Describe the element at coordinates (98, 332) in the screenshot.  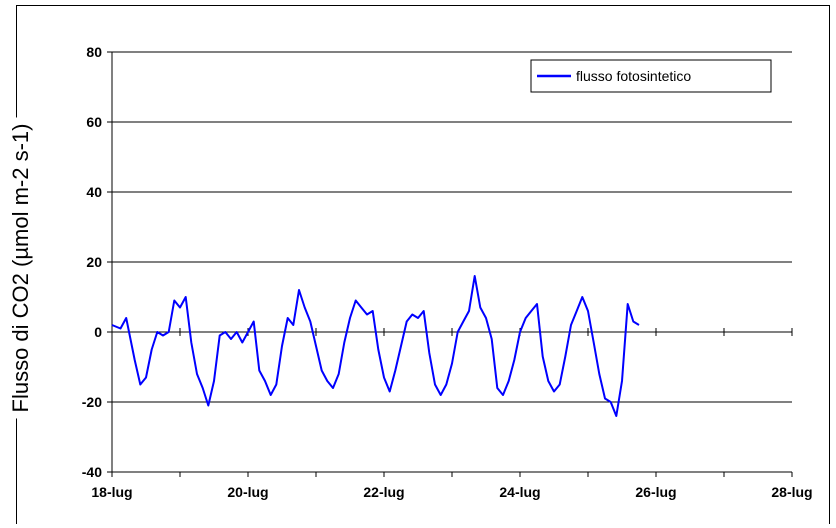
I see `y-tick-label: 0` at that location.